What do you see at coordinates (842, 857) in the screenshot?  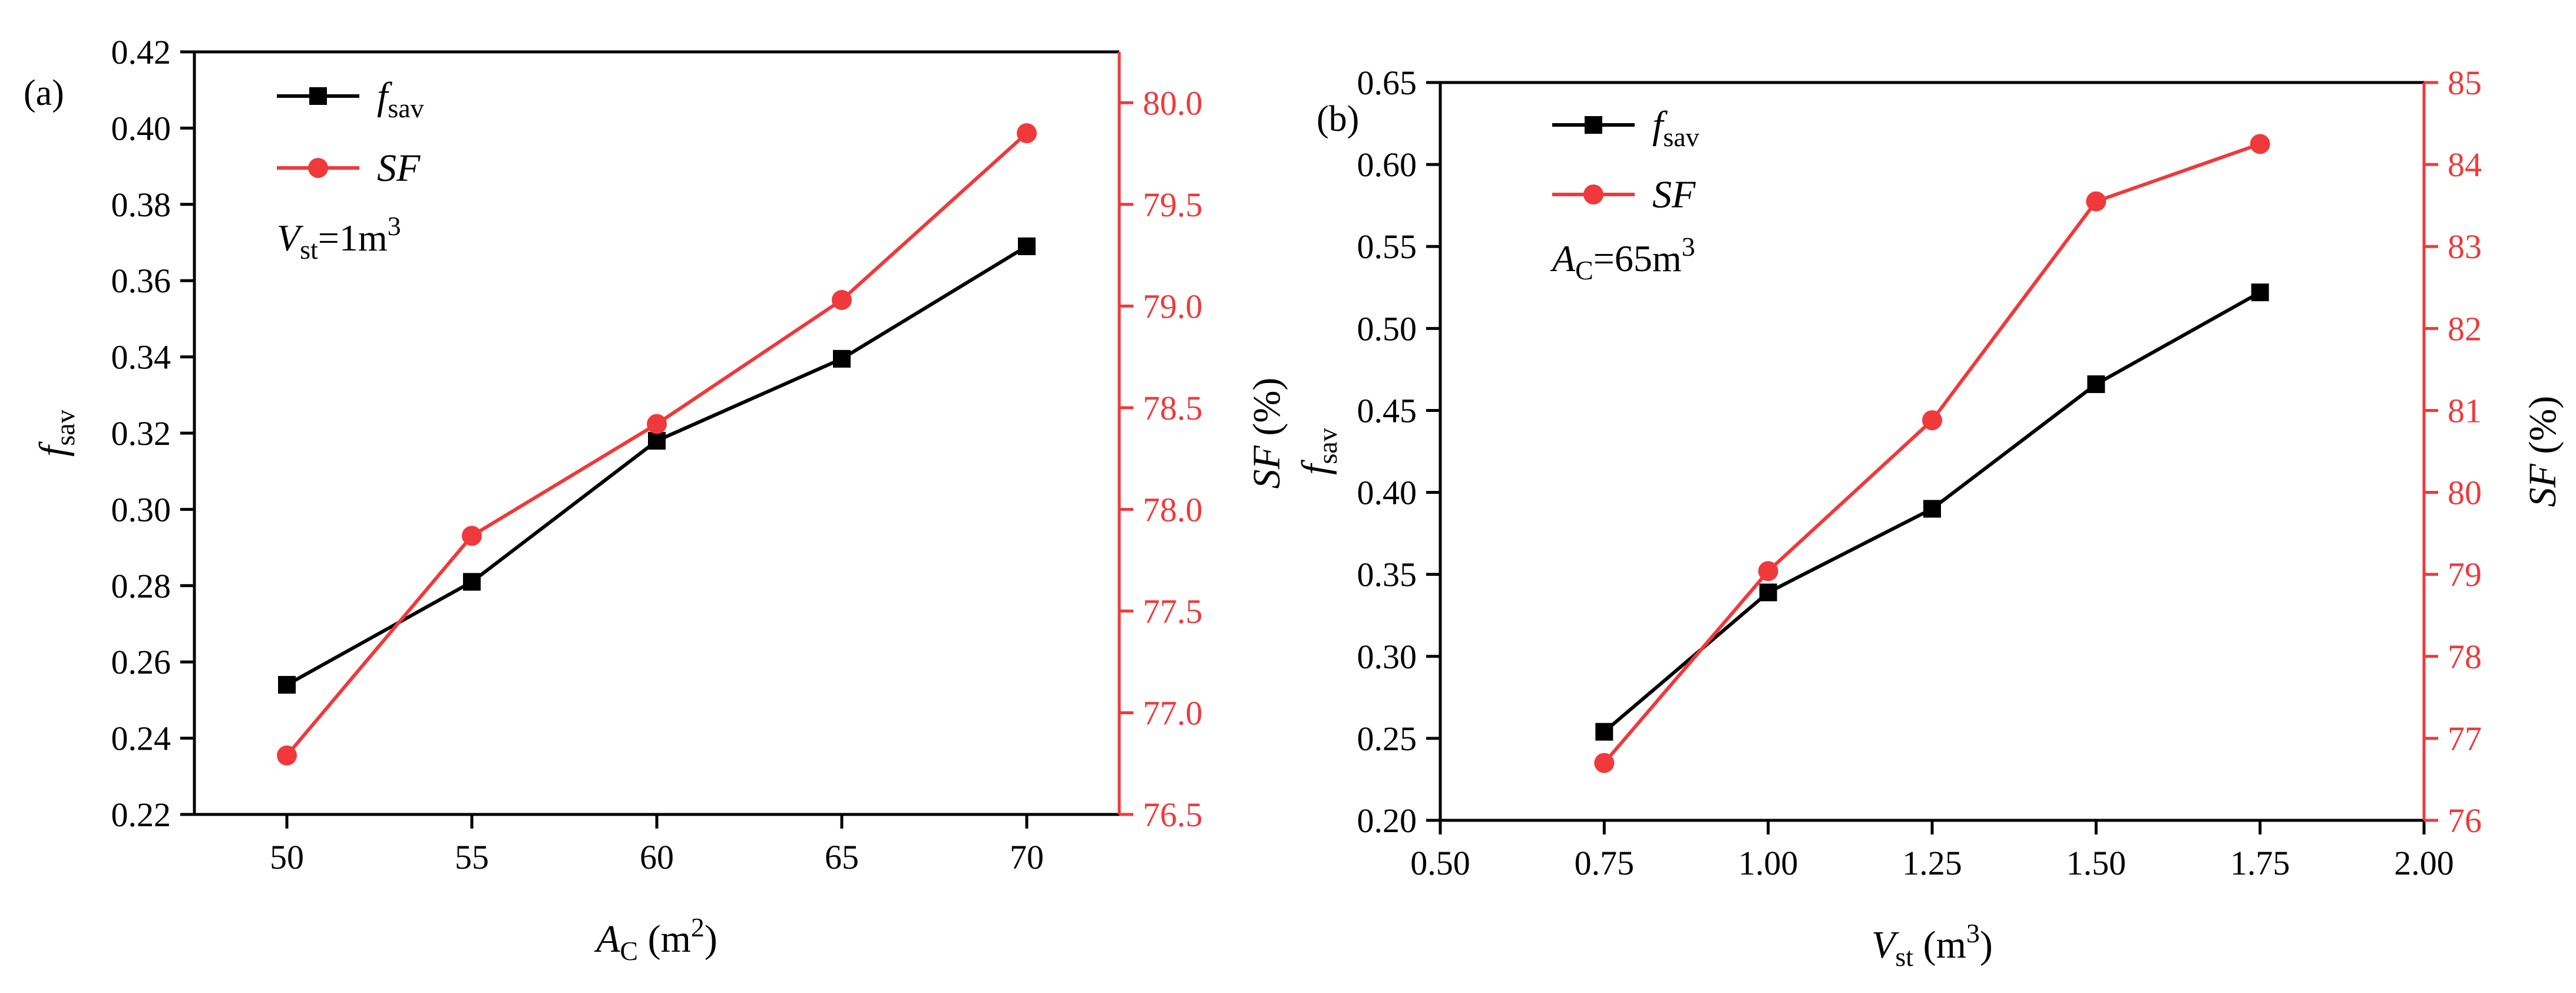 I see `x-tick-label: 65` at bounding box center [842, 857].